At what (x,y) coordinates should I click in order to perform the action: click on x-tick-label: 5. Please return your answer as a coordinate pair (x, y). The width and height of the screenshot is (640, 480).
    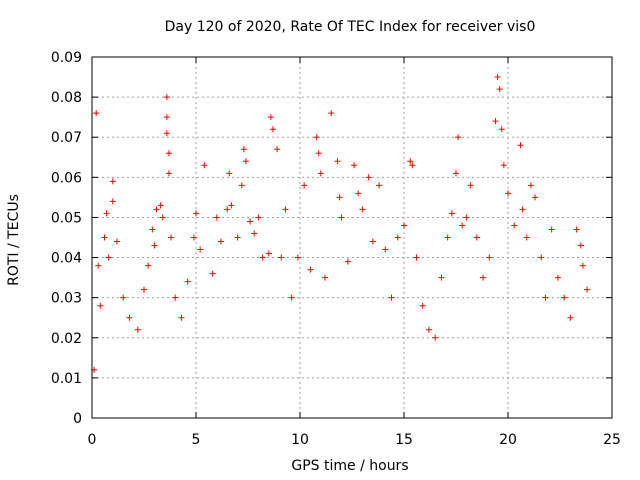
    Looking at the image, I should click on (196, 440).